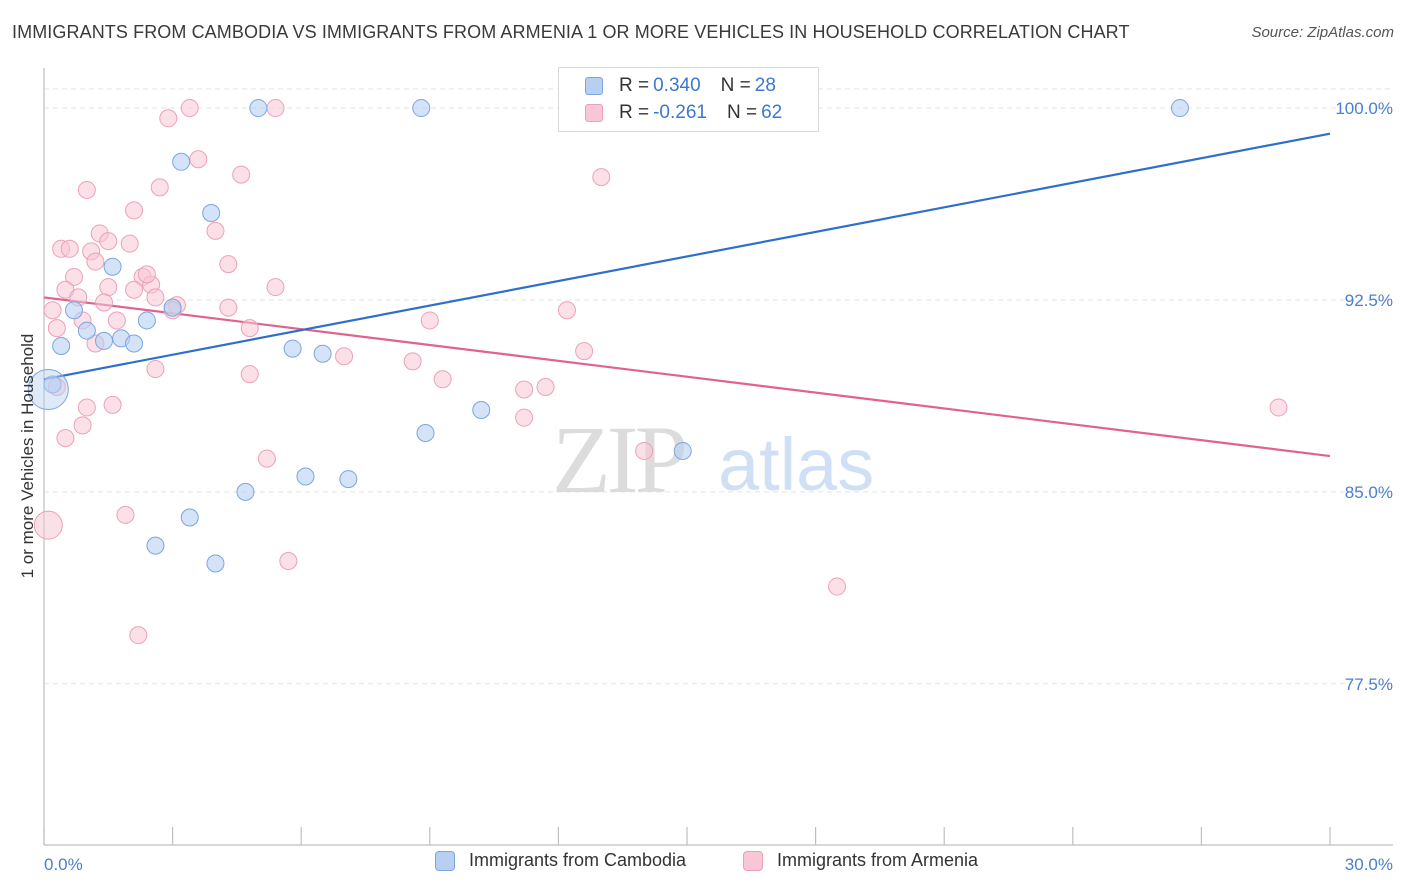 The height and width of the screenshot is (892, 1406). What do you see at coordinates (713, 459) in the screenshot?
I see `watermark: ZIP atlas` at bounding box center [713, 459].